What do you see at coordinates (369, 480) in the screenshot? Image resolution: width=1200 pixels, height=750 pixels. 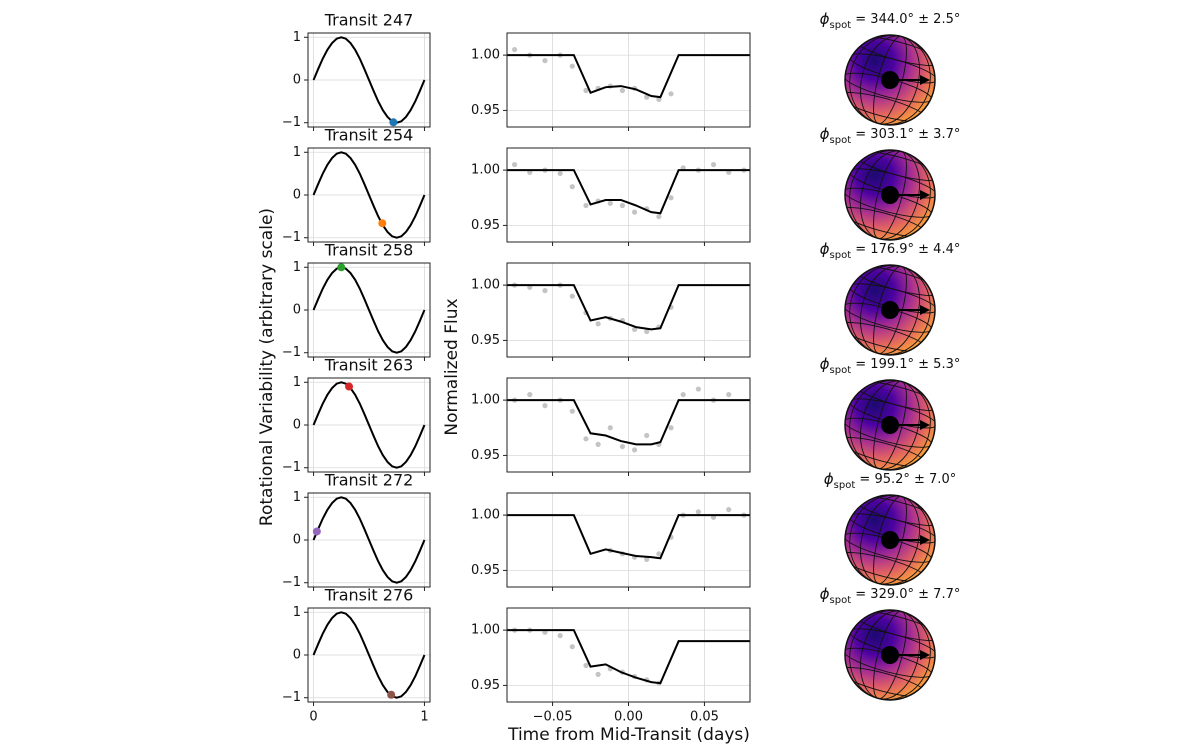 I see `panel-title: Transit 272` at bounding box center [369, 480].